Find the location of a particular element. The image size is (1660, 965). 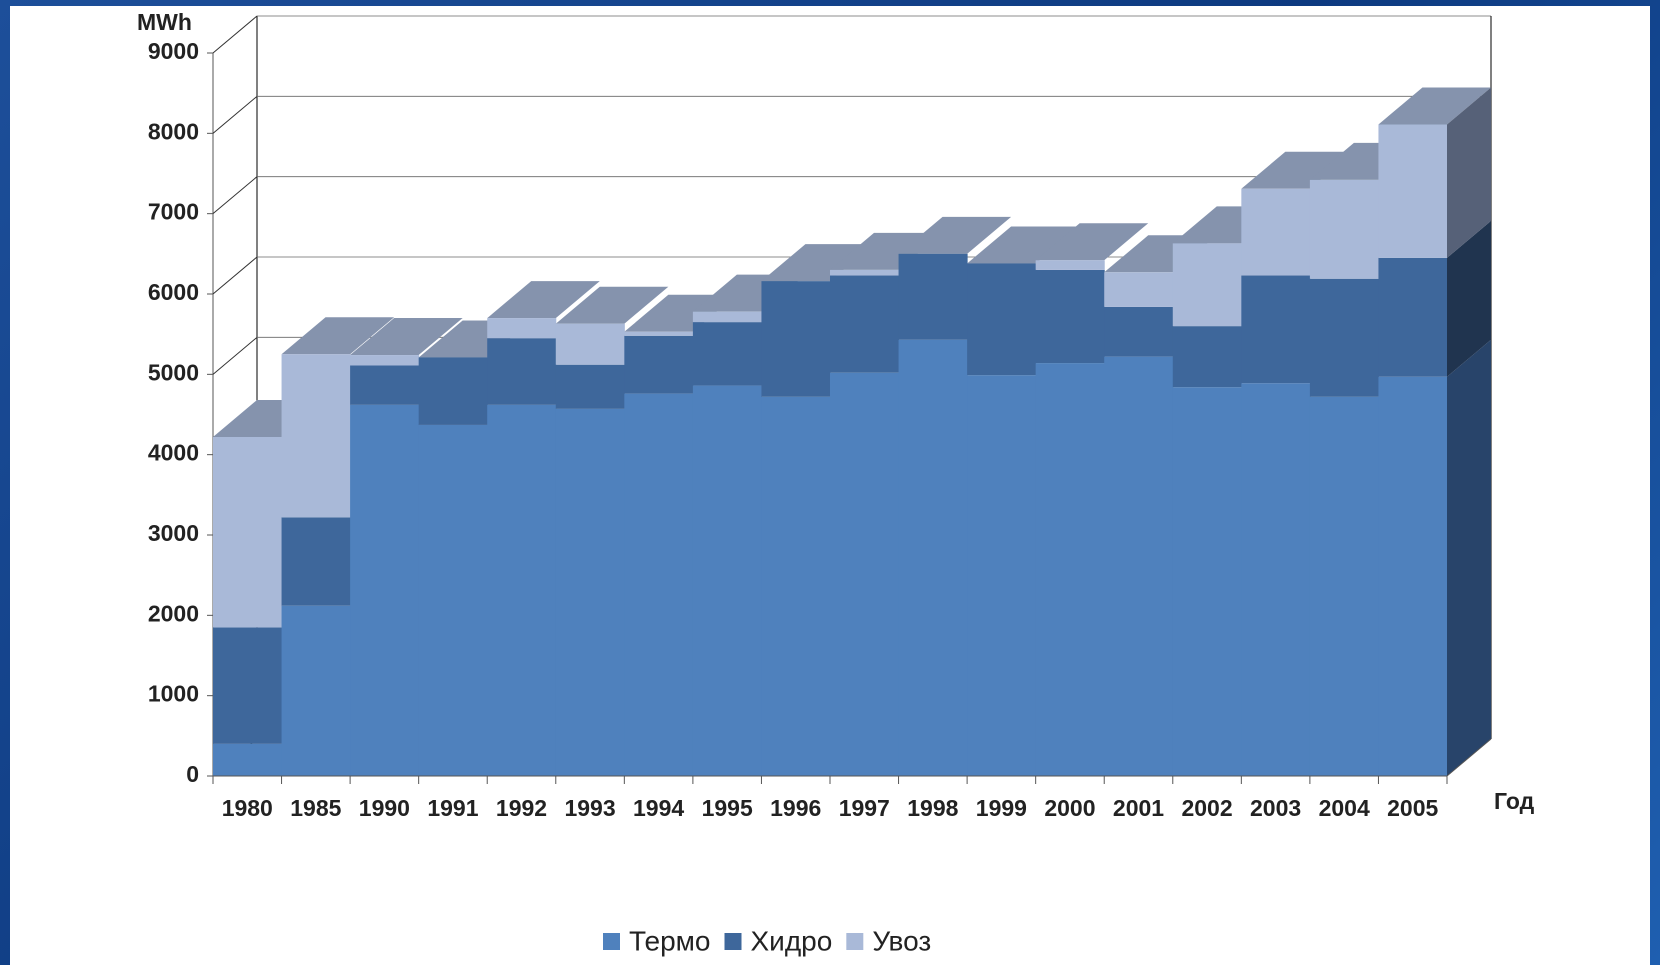

y-tick-label: 1000 is located at coordinates (173, 694).